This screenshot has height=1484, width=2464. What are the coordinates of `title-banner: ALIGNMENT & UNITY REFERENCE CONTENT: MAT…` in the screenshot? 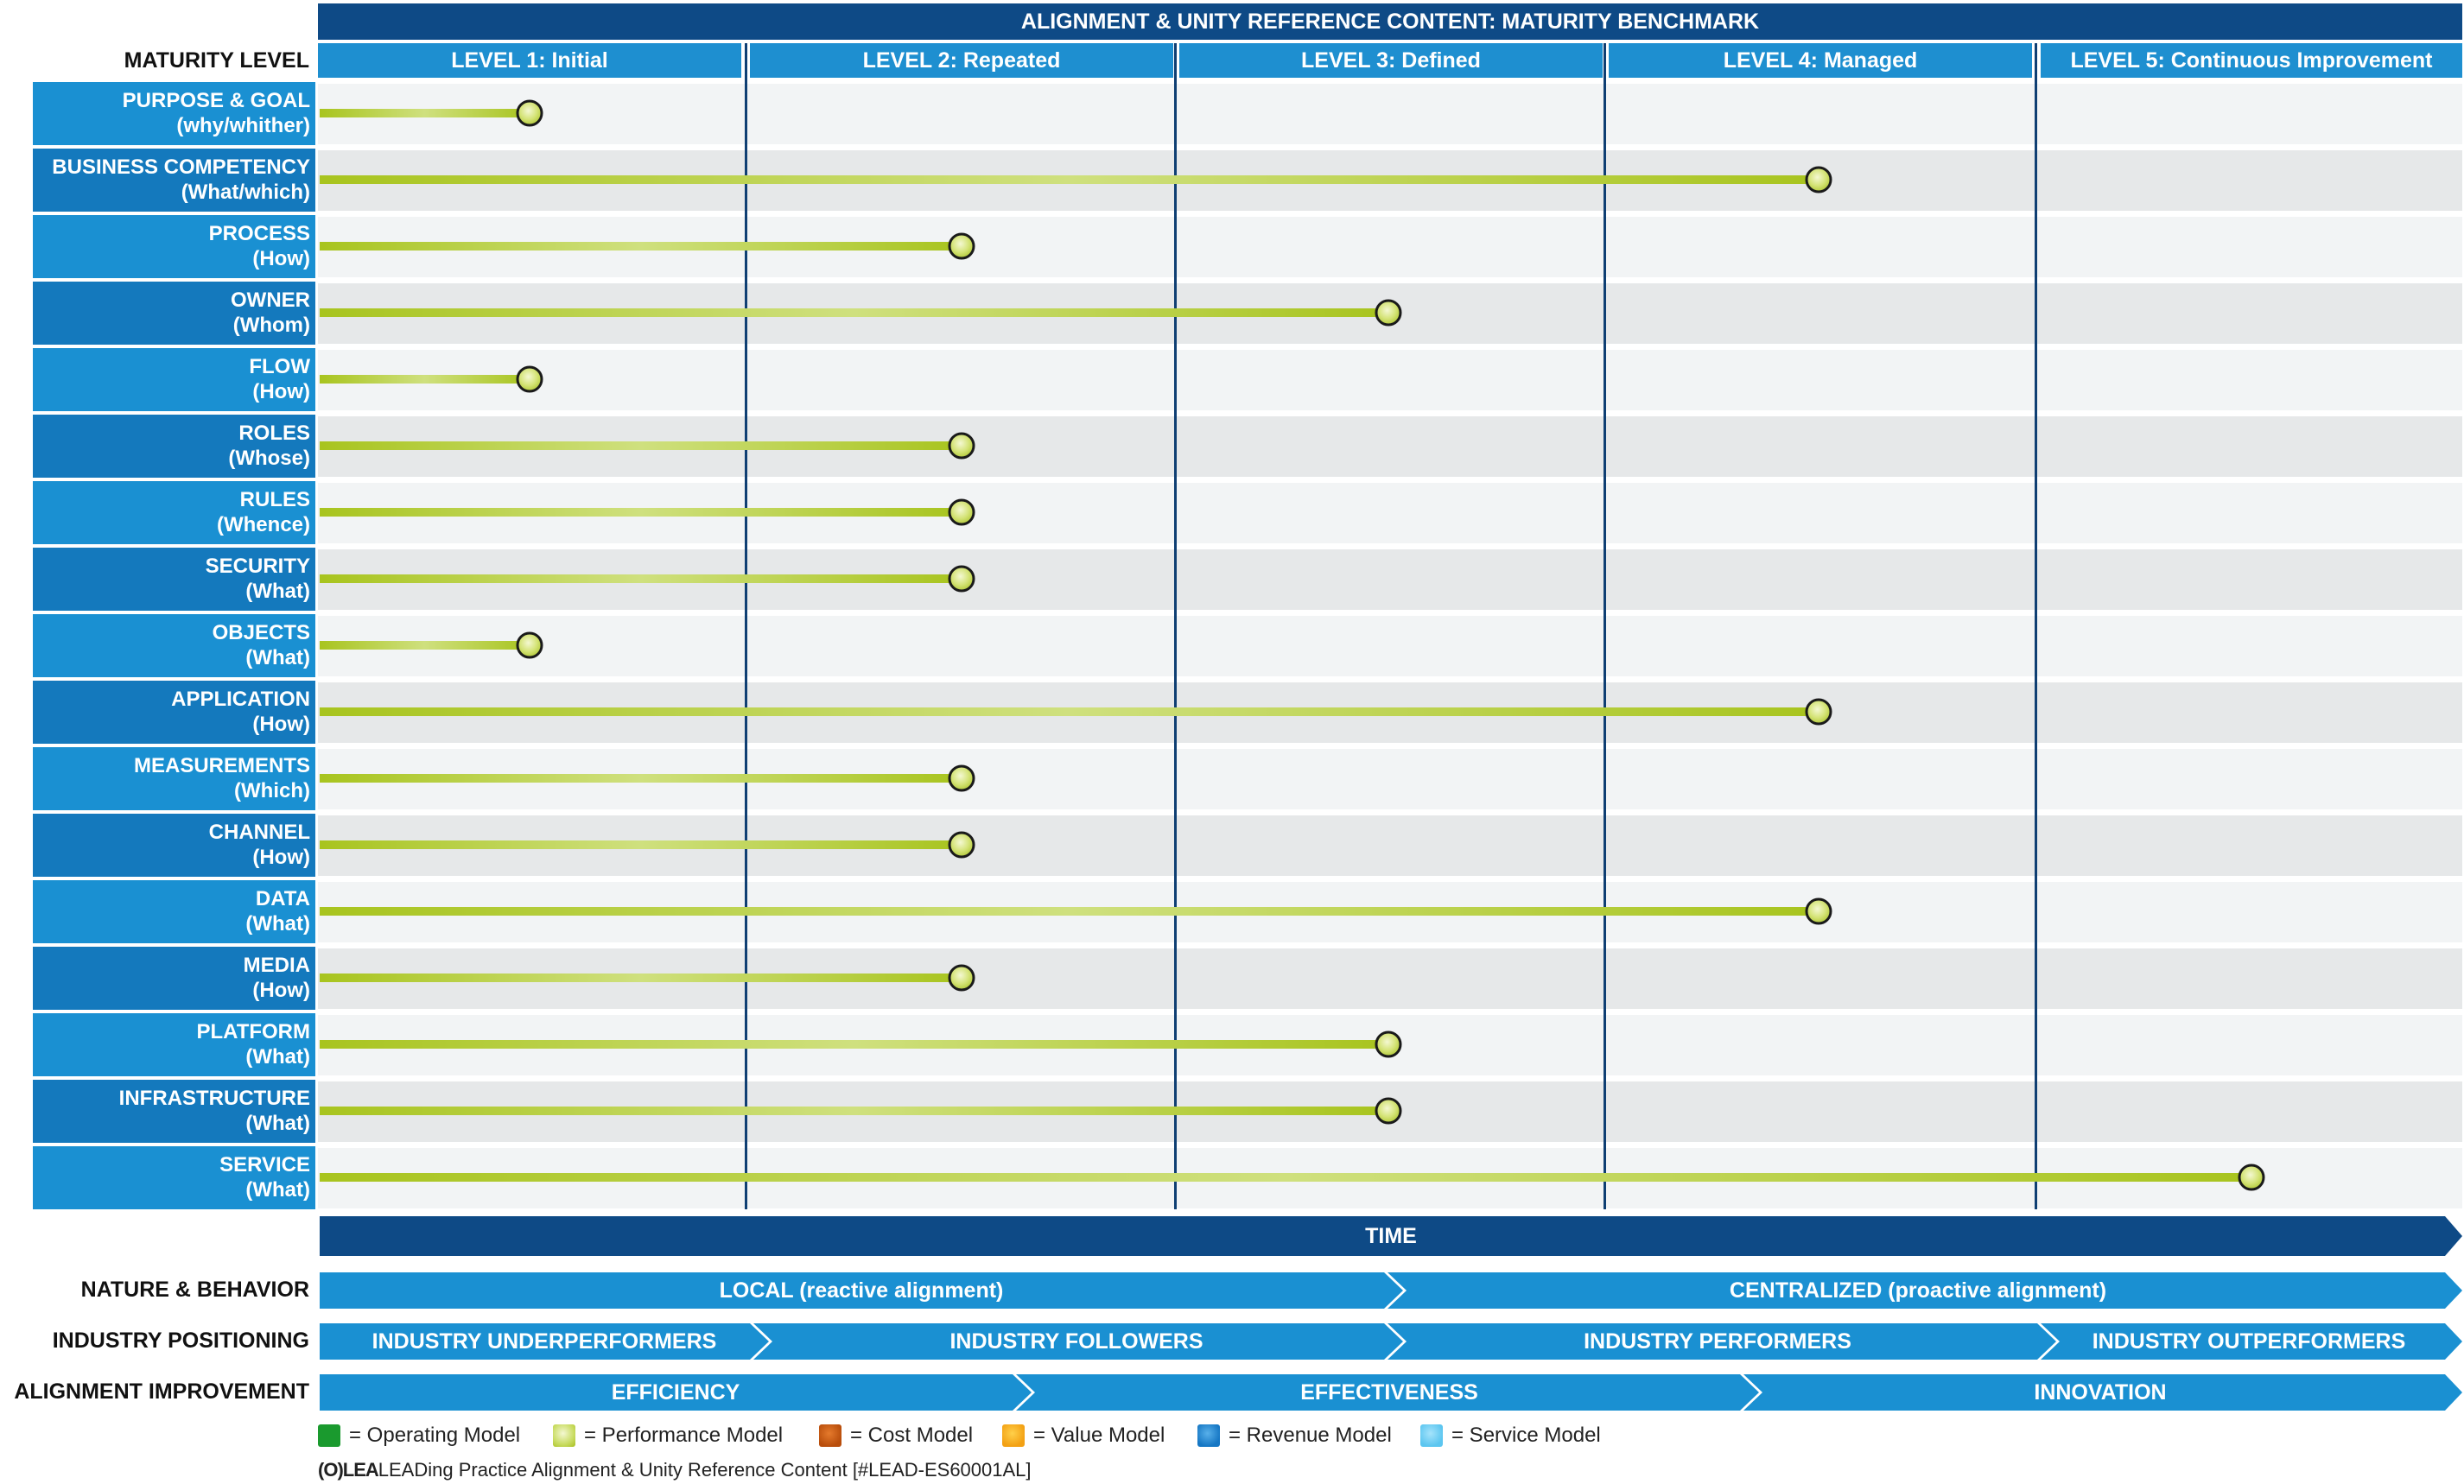 It's located at (1390, 21).